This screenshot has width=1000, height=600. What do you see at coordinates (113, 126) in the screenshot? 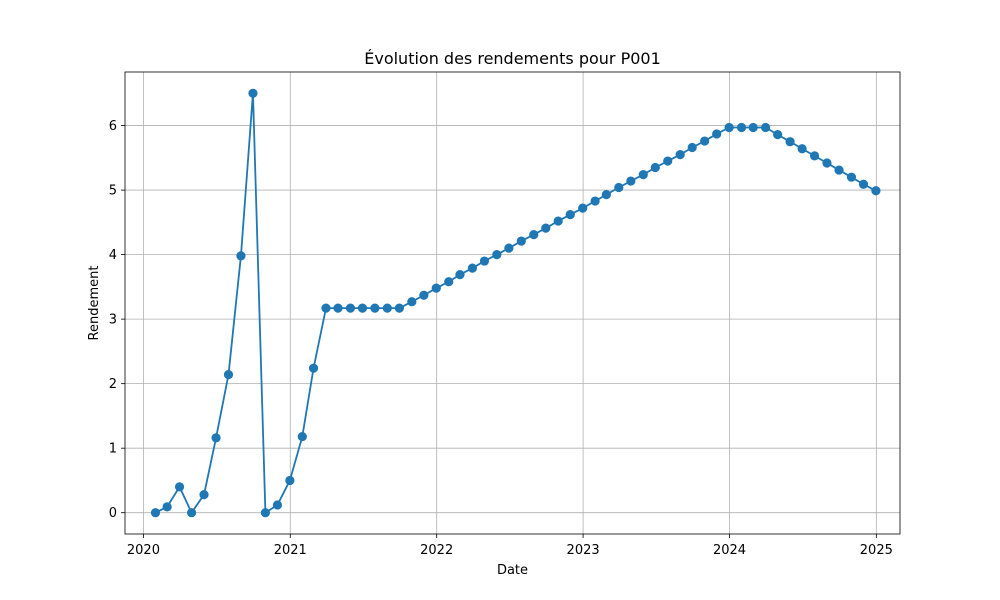
I see `y-tick-label: 6` at bounding box center [113, 126].